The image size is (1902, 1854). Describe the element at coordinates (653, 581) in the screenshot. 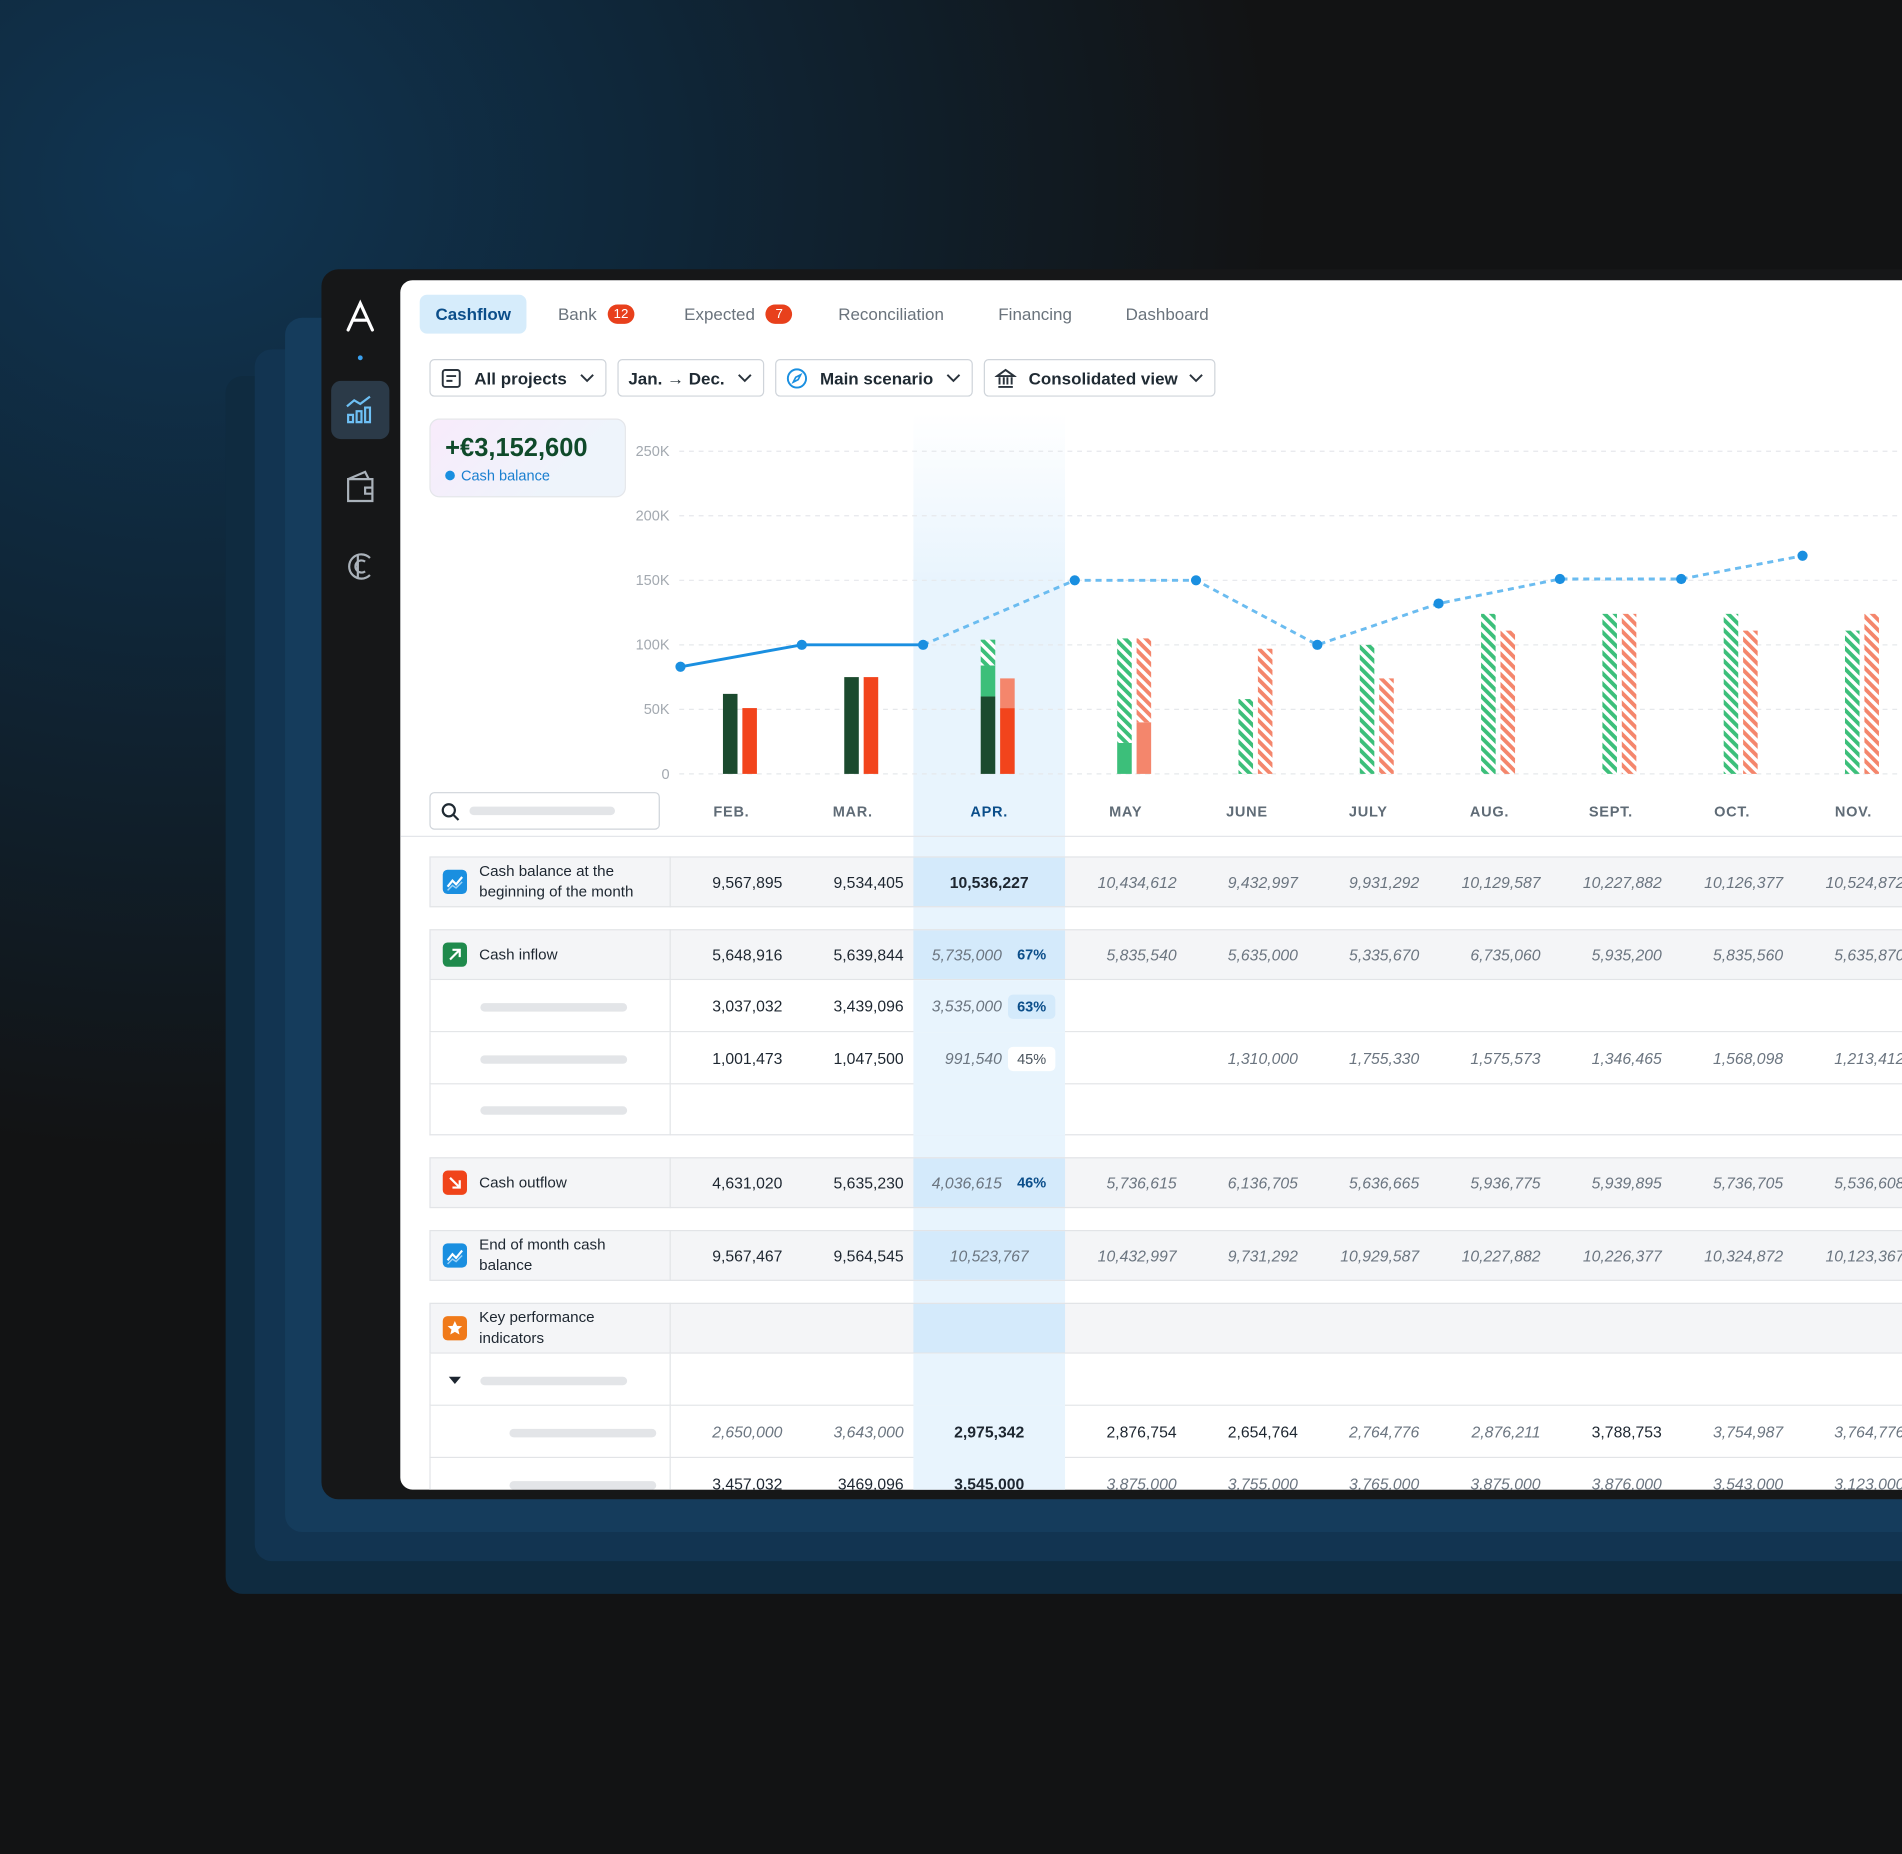

I see `y-tick-label: 150K` at that location.